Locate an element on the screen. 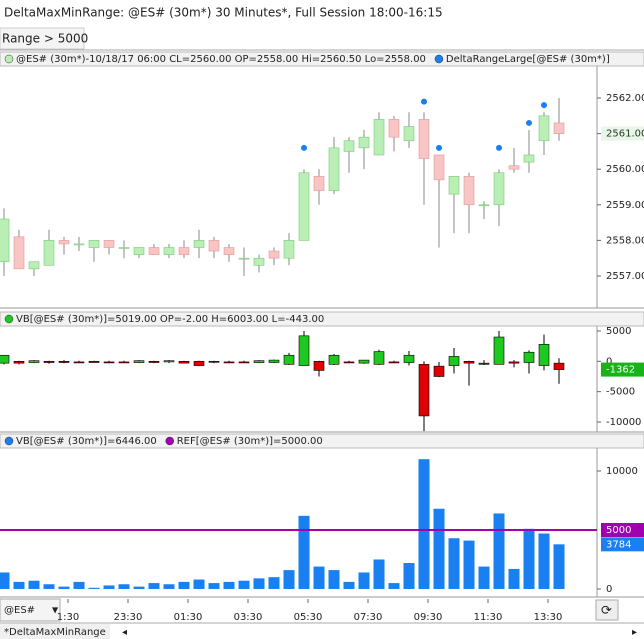  y-tick-label: -10000 is located at coordinates (623, 422).